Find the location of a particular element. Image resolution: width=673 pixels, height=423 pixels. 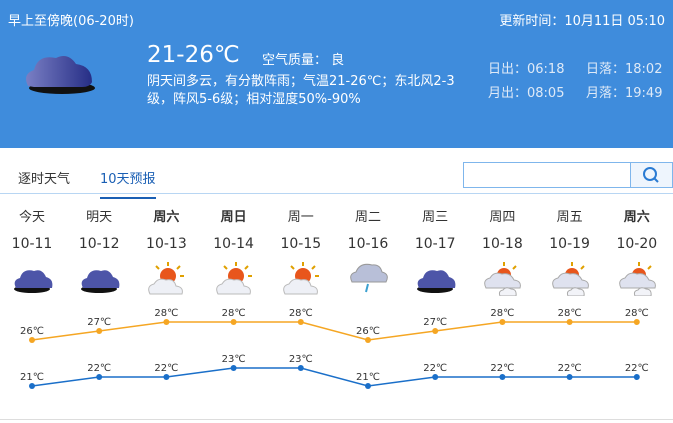

date: 10-11 is located at coordinates (32, 244).